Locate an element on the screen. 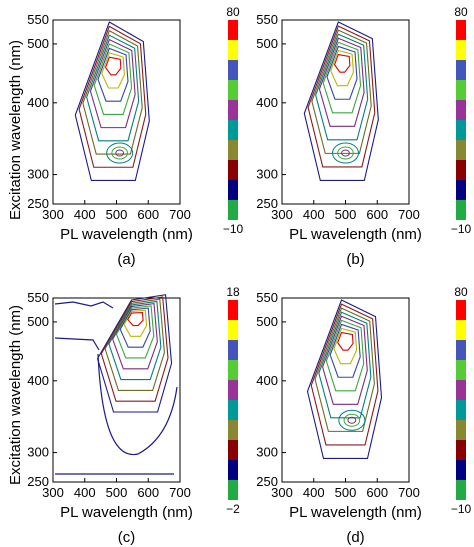 Image resolution: width=474 pixels, height=547 pixels. outer-contour-bowl is located at coordinates (137, 404).